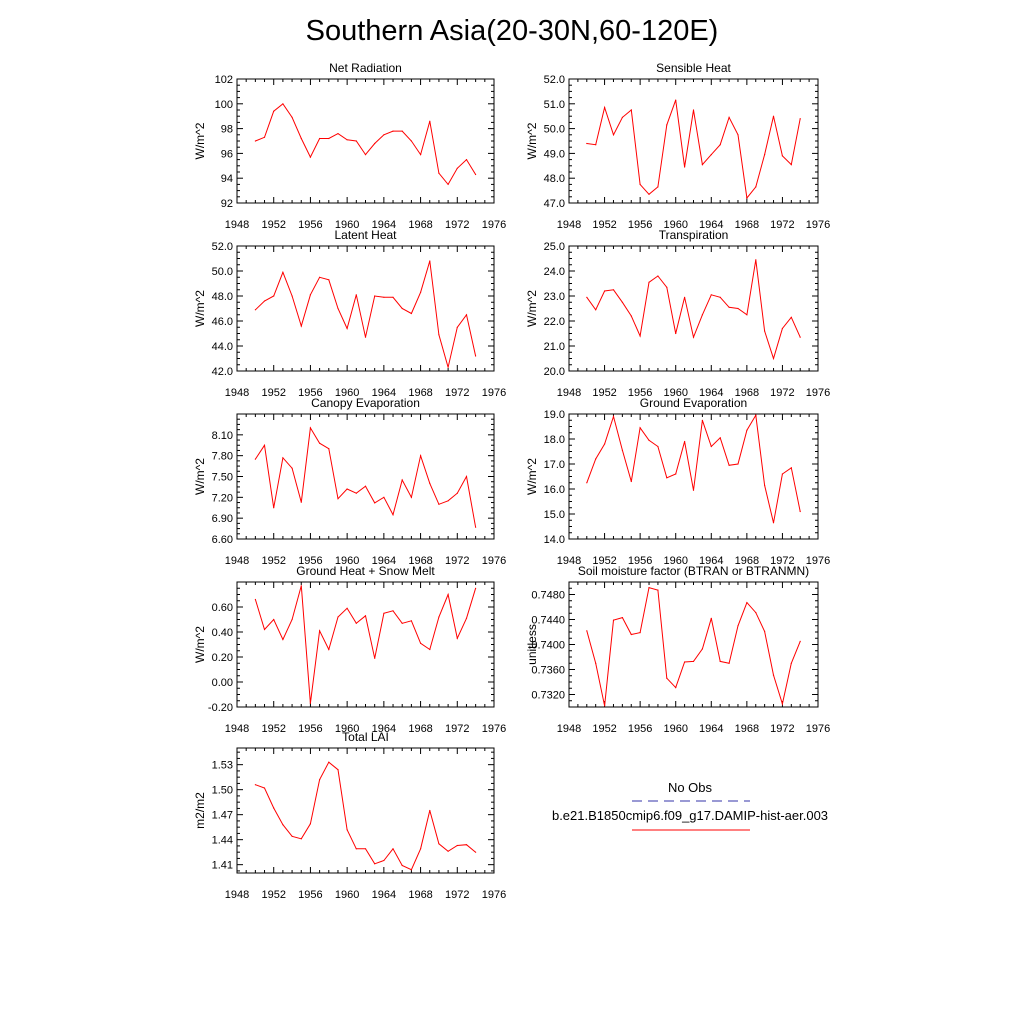 The width and height of the screenshot is (1024, 1024). What do you see at coordinates (675, 561) in the screenshot?
I see `x-tick-label: 1960` at bounding box center [675, 561].